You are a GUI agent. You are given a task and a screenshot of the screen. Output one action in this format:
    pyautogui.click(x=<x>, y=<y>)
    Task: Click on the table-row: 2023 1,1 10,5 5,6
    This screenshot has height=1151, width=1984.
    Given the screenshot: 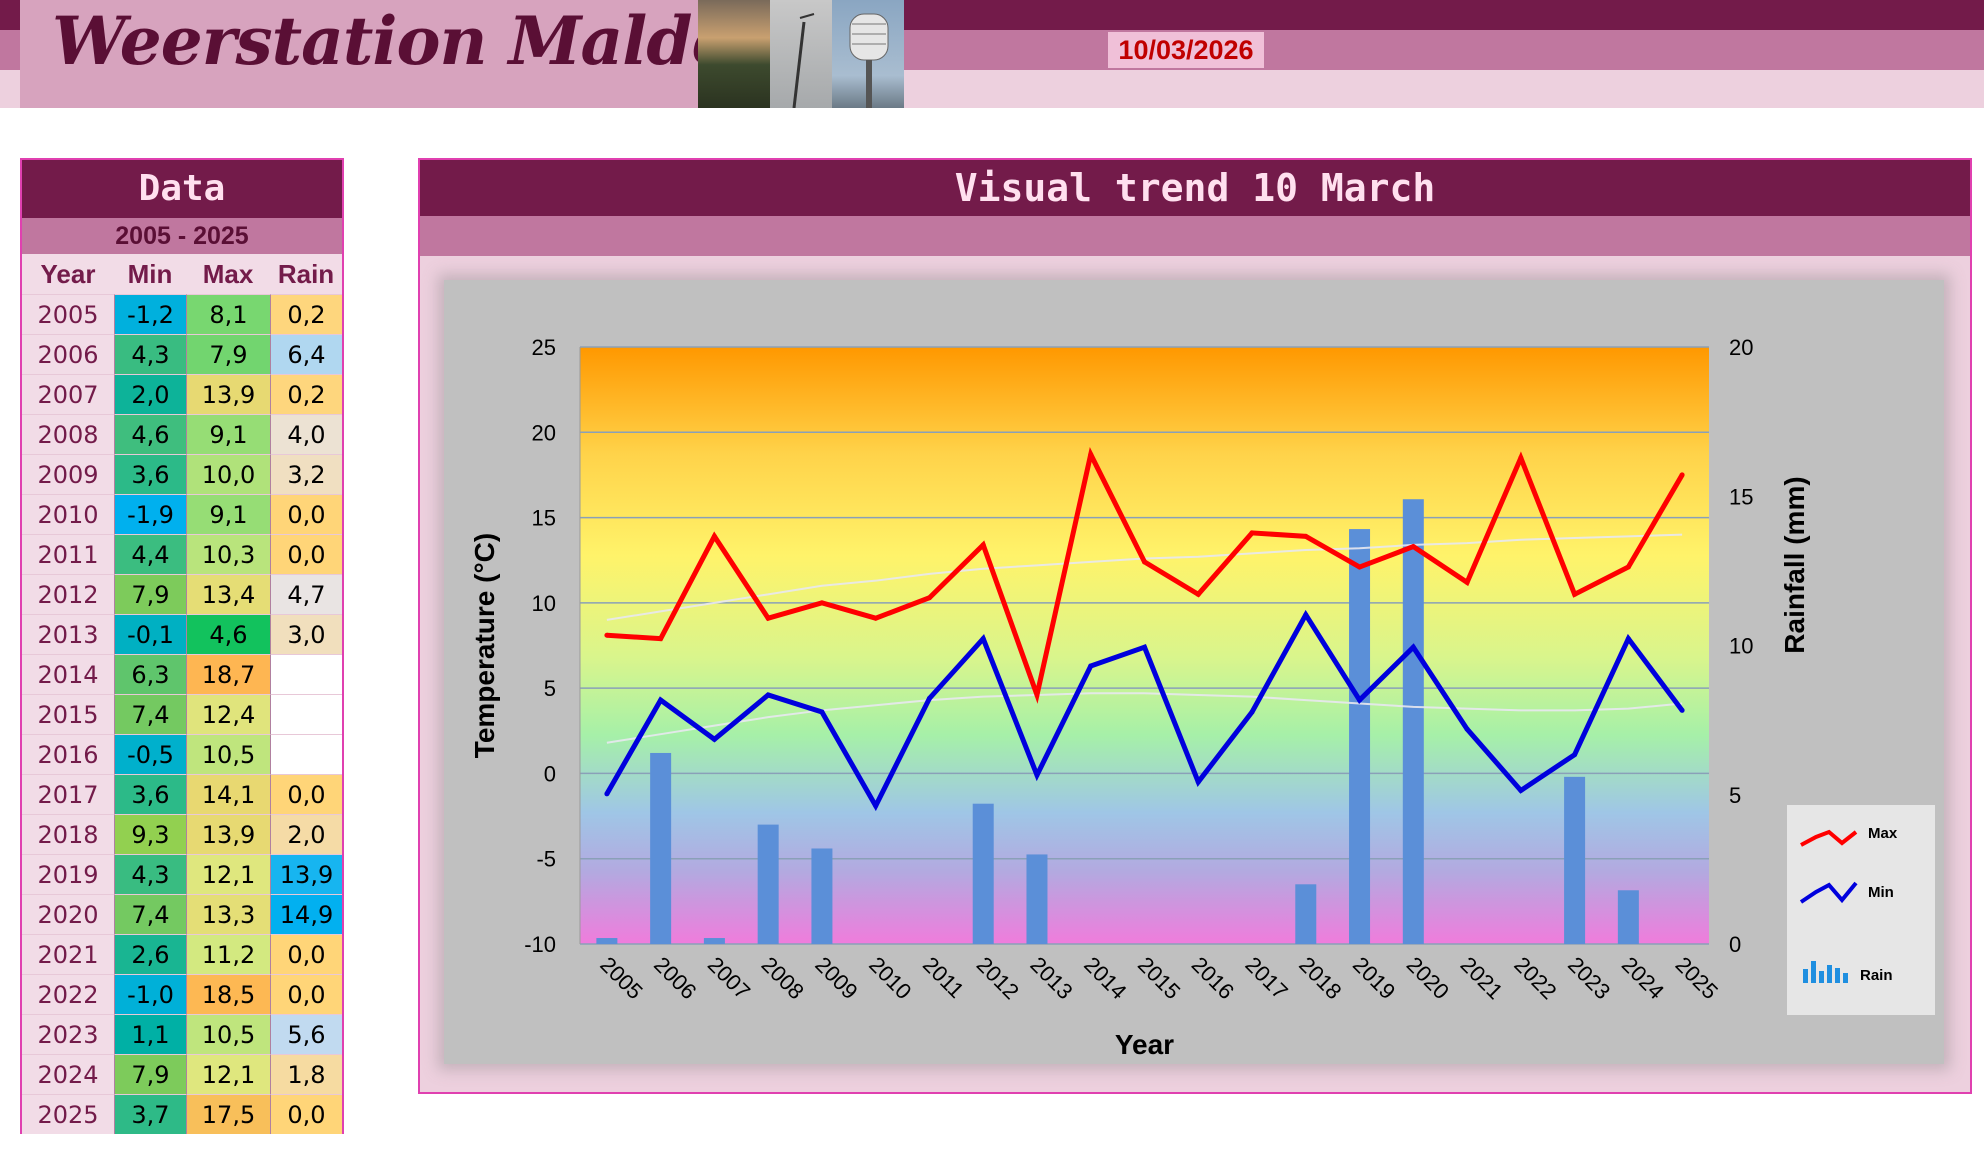 What is the action you would take?
    pyautogui.click(x=182, y=1034)
    